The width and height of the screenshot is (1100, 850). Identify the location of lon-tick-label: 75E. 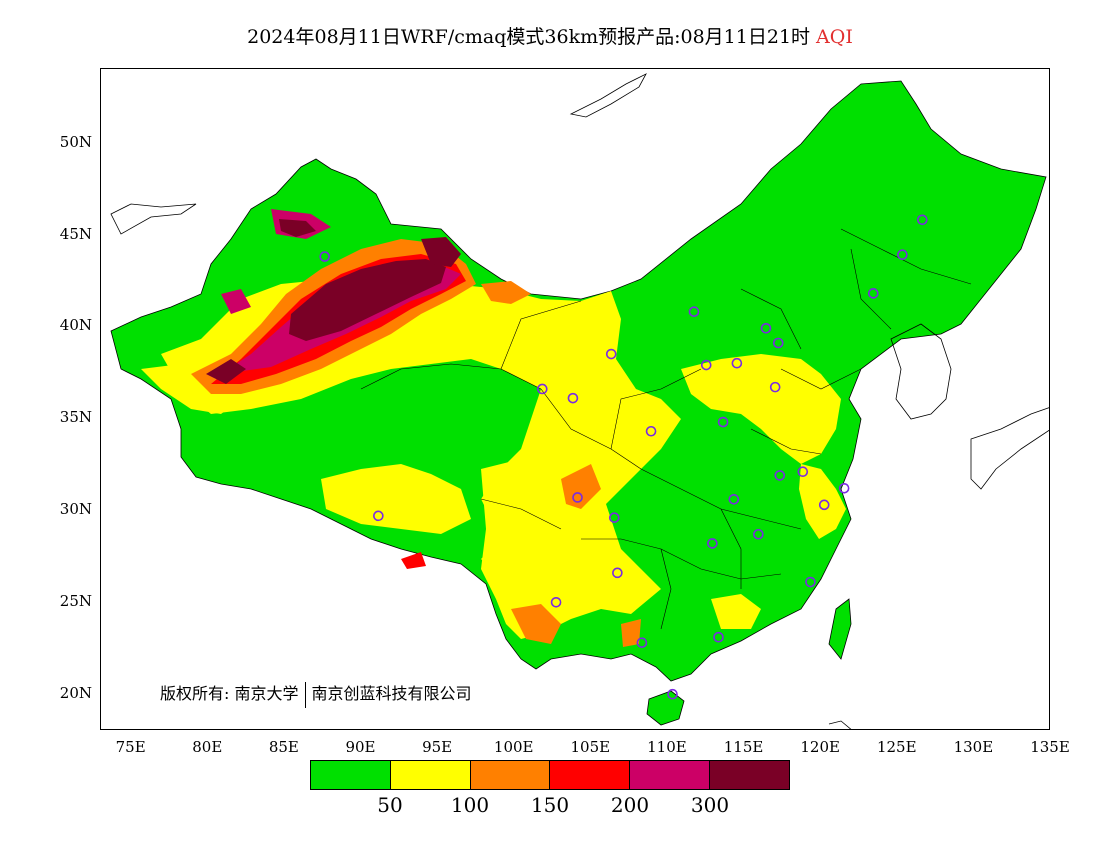
(130, 747).